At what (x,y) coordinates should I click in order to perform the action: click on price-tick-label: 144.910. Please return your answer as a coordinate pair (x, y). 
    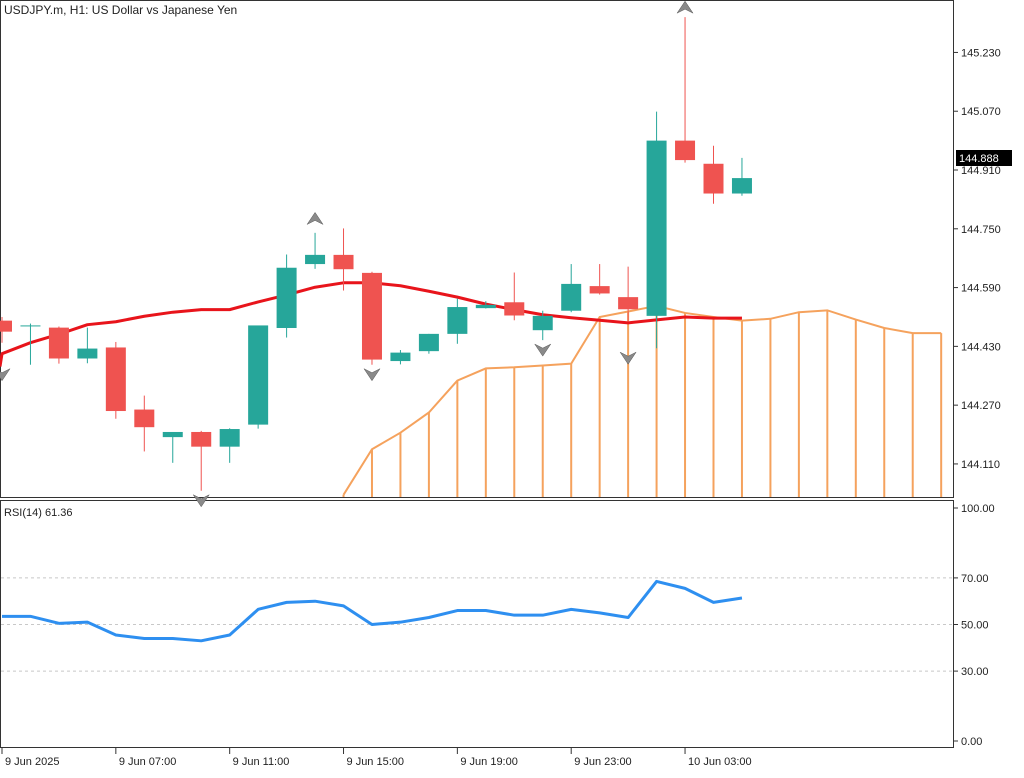
    Looking at the image, I should click on (981, 171).